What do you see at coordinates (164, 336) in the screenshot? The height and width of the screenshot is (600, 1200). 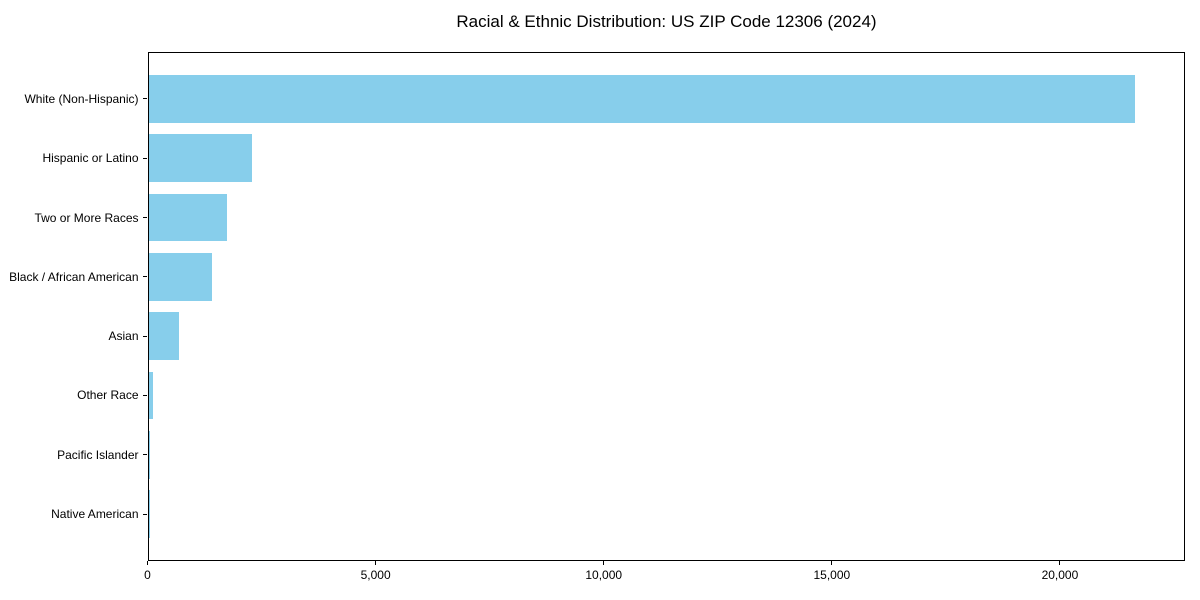 I see `bar-asian` at bounding box center [164, 336].